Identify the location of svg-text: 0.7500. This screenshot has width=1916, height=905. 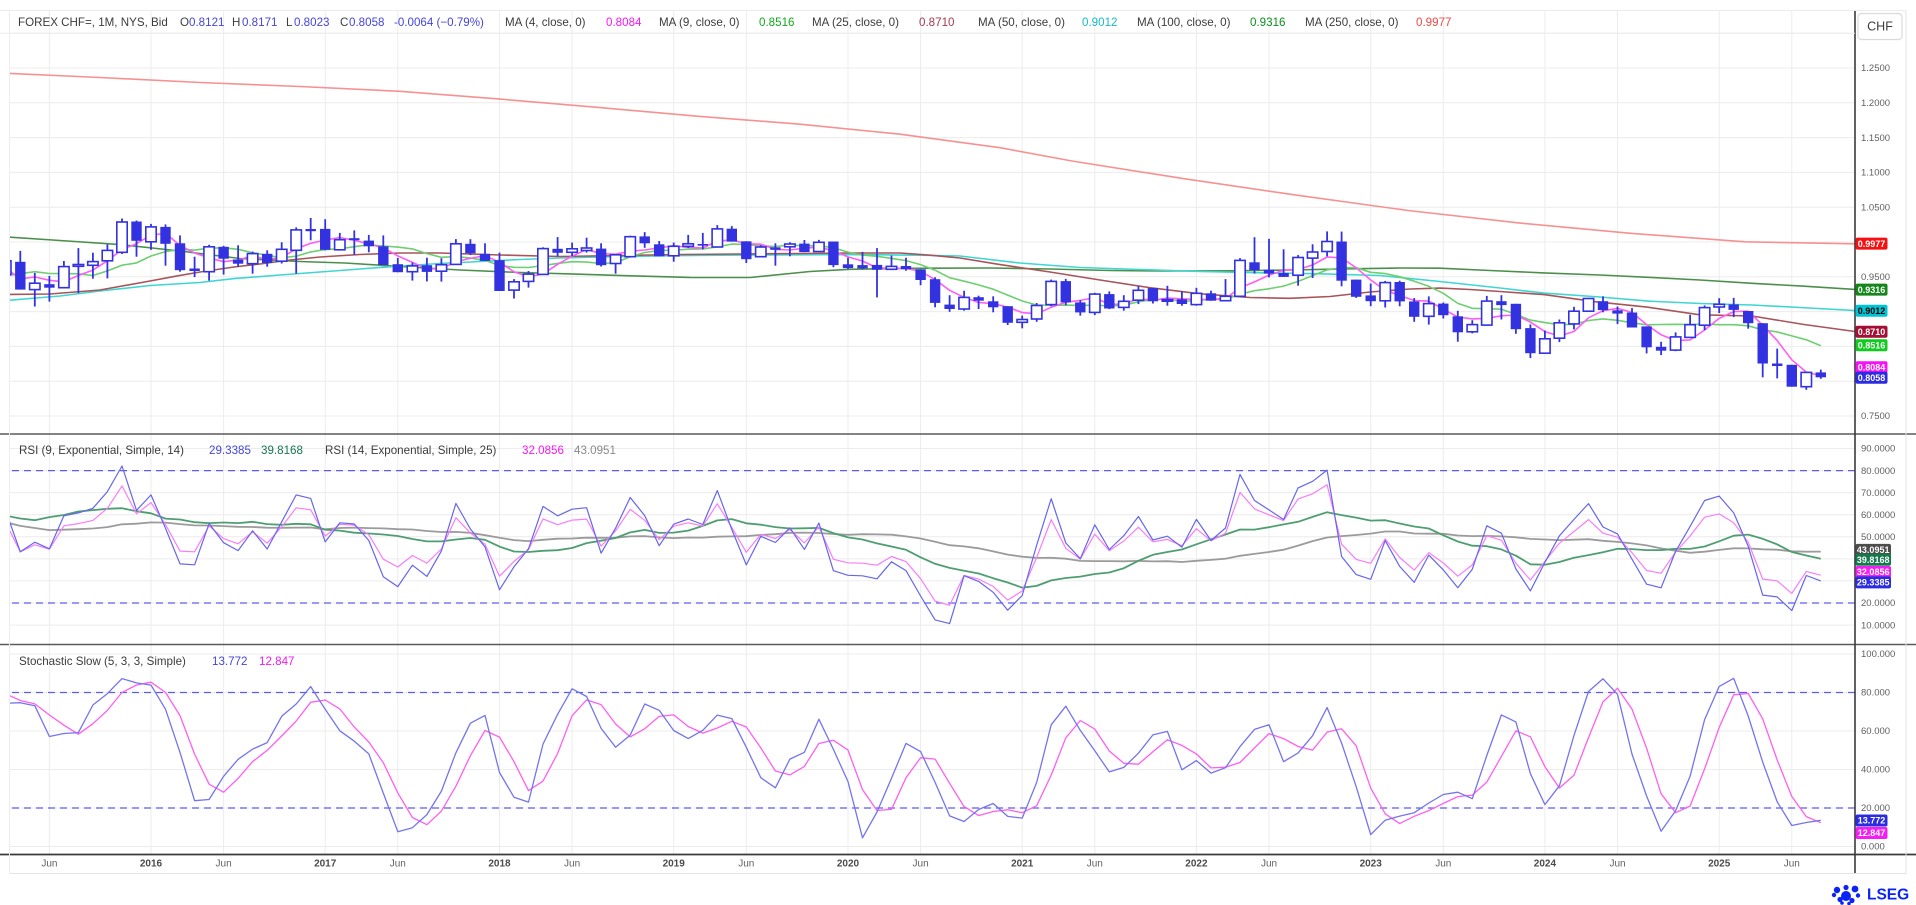
(1875, 416).